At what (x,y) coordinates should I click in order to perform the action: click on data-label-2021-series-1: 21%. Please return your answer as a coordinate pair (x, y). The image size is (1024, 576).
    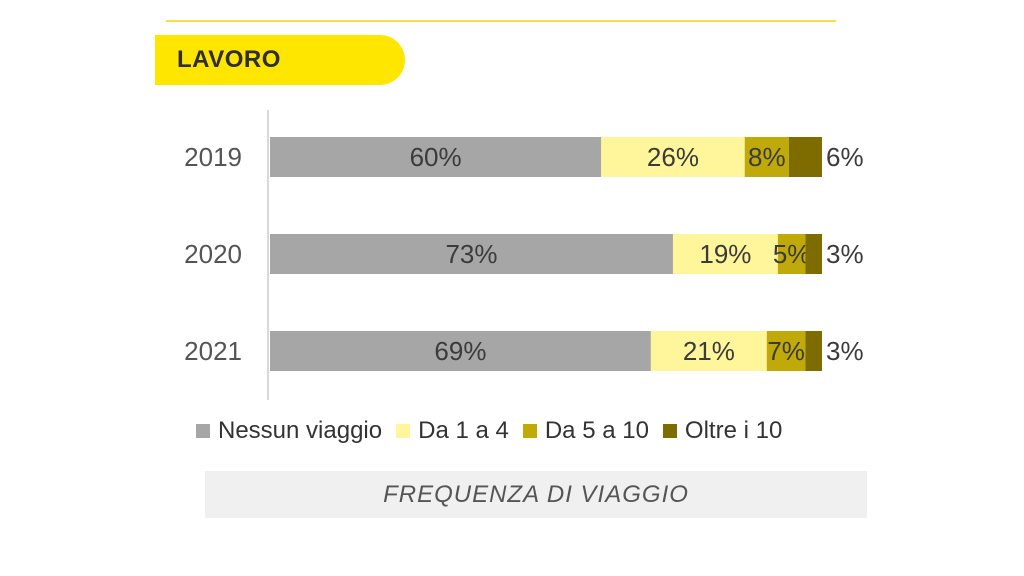
    Looking at the image, I should click on (709, 351).